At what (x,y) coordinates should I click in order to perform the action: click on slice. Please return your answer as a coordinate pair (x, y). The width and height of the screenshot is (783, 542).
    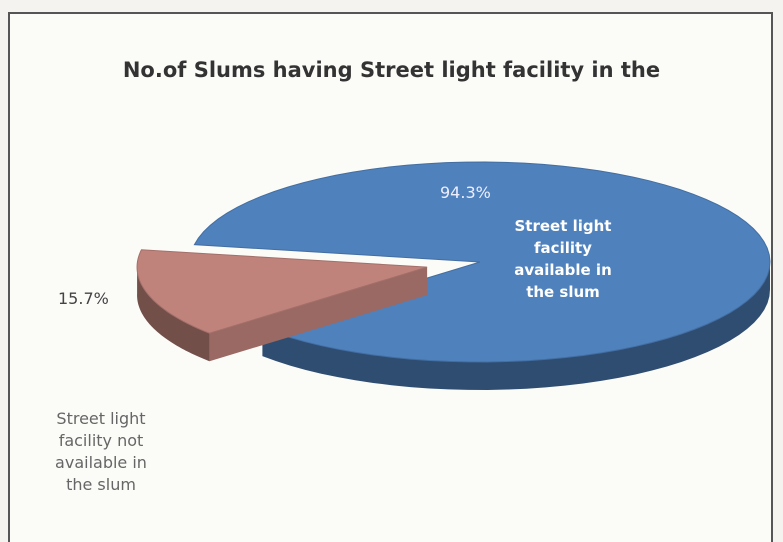
    Looking at the image, I should click on (282, 291).